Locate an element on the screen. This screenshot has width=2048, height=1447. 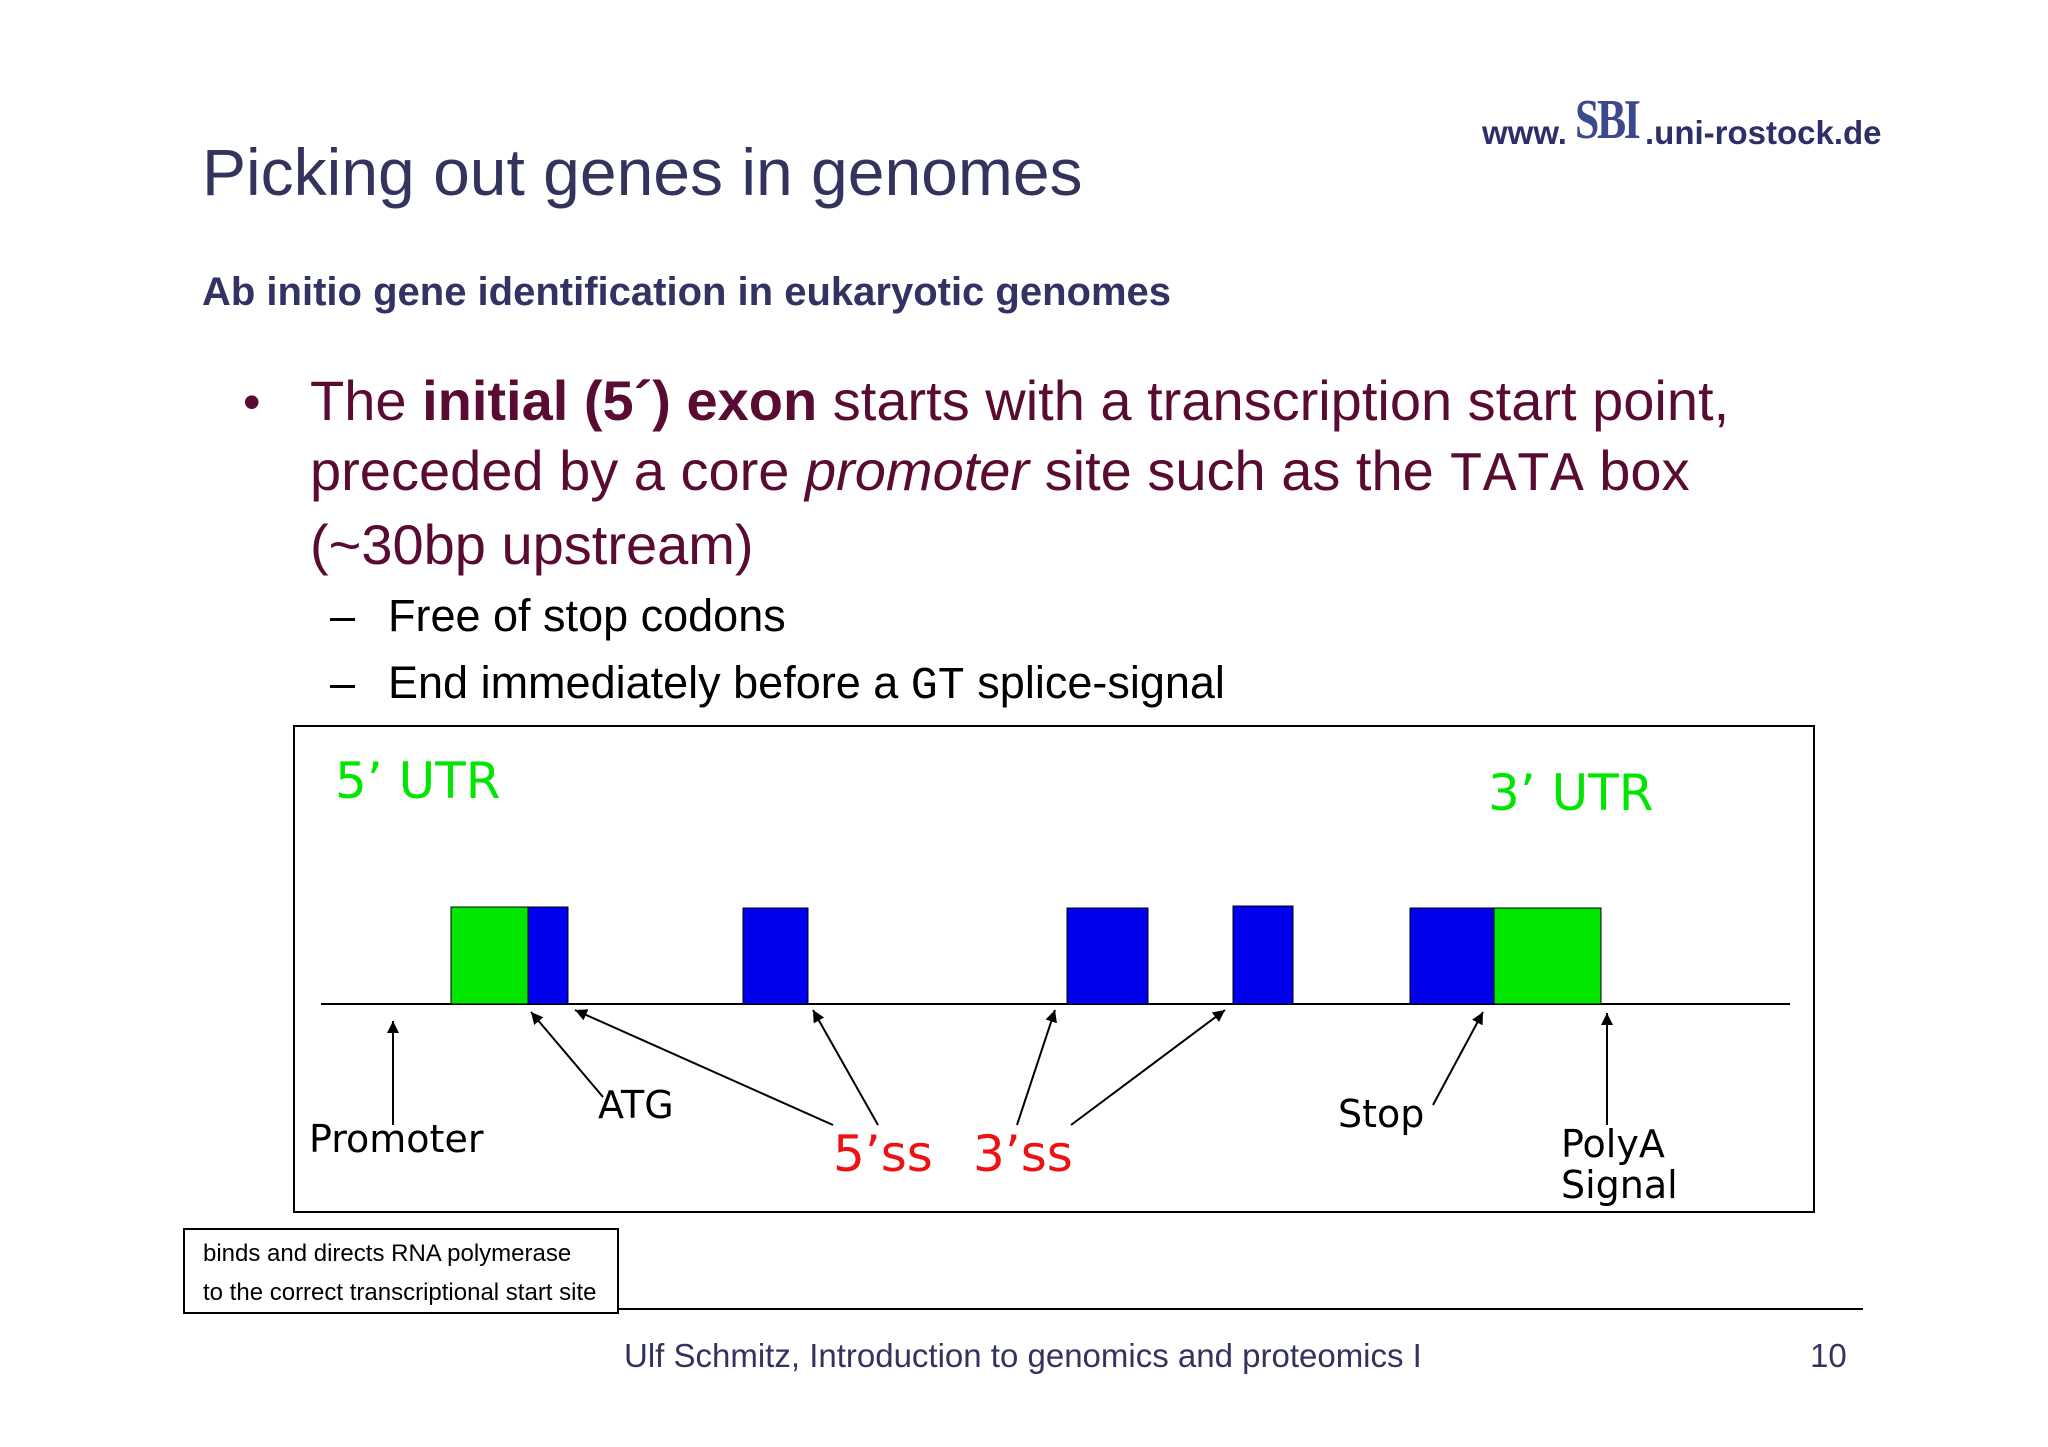
annotation-arrows is located at coordinates (1000, 1067).